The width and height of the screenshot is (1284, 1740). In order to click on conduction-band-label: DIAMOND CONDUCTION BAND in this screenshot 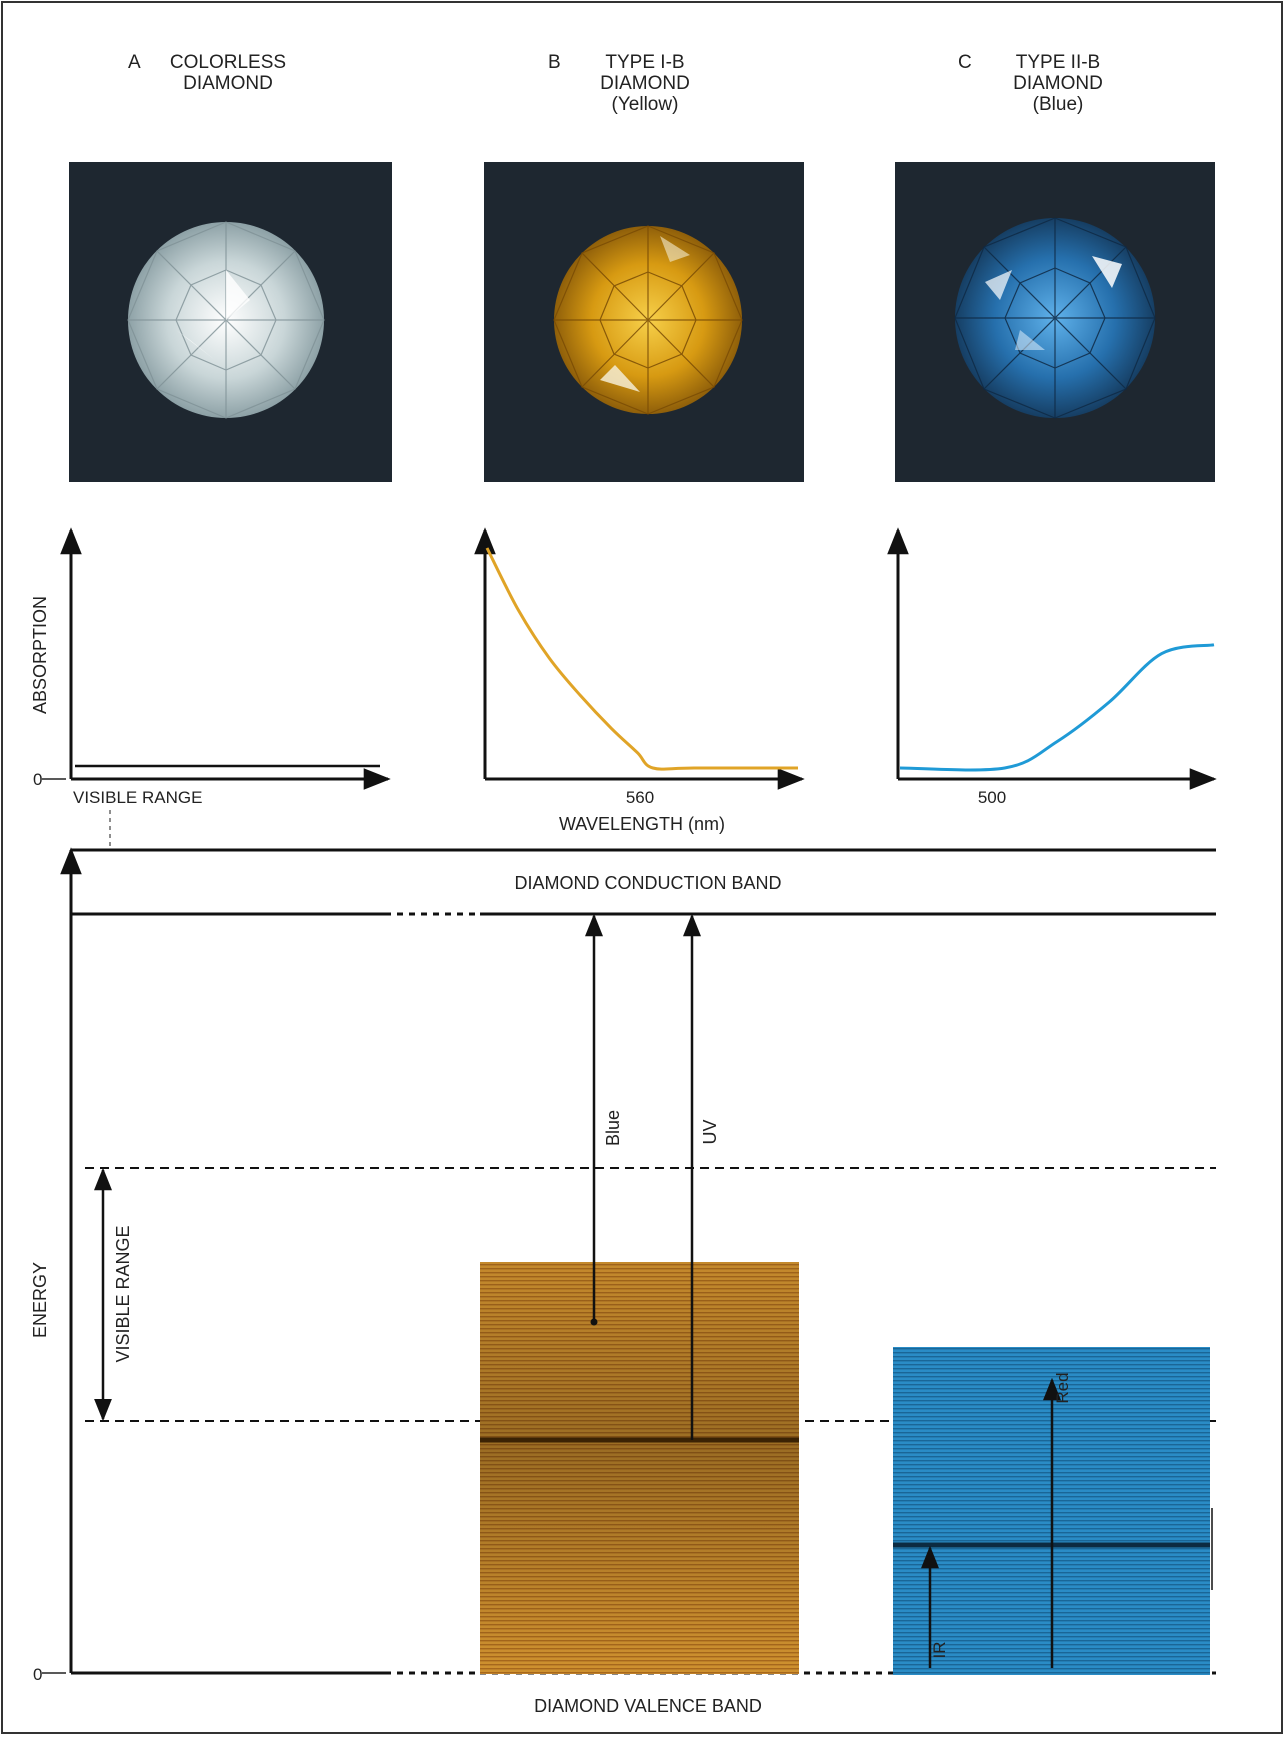, I will do `click(647, 883)`.